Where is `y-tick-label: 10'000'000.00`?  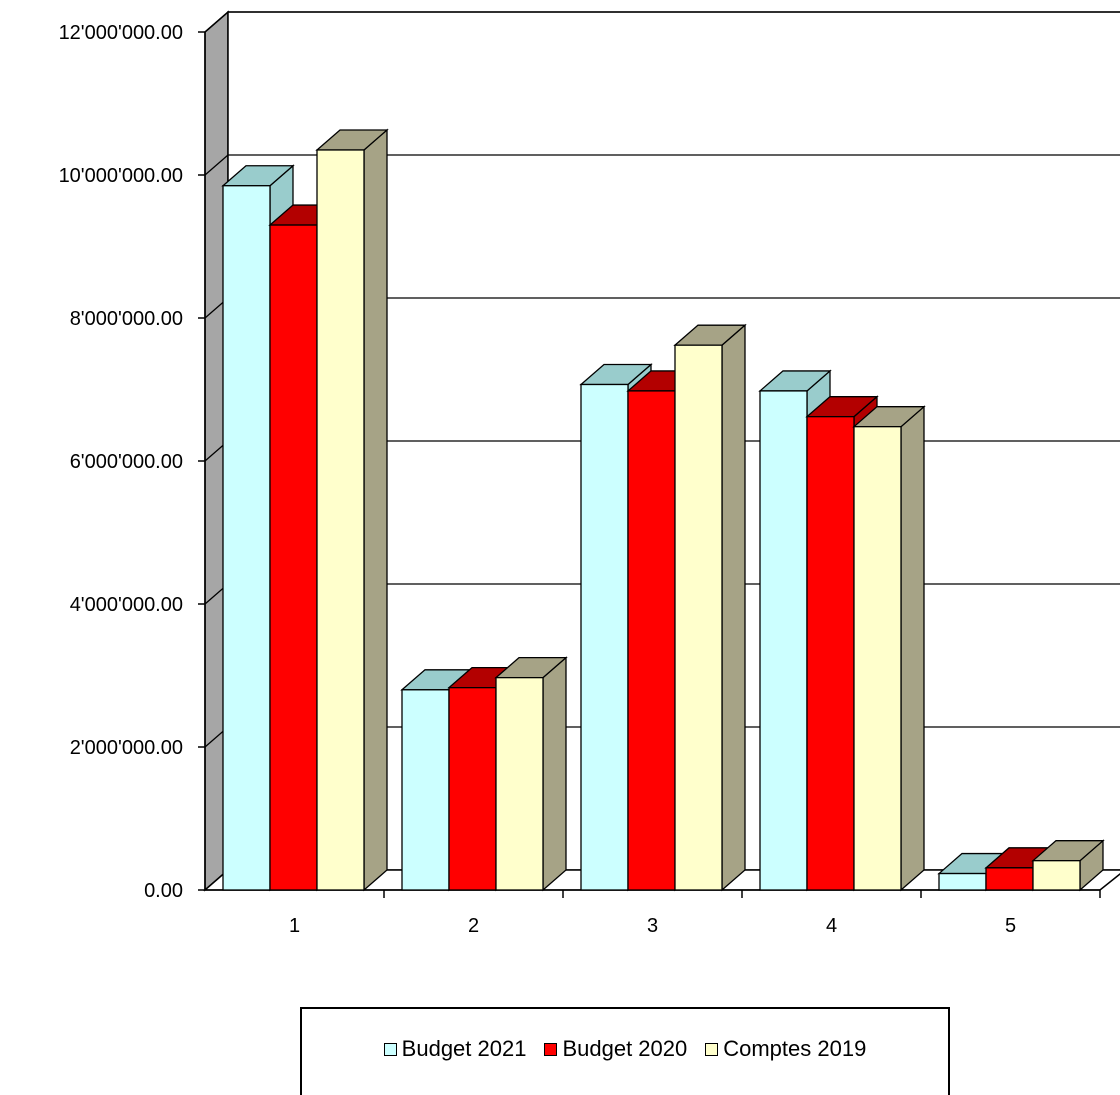 y-tick-label: 10'000'000.00 is located at coordinates (121, 176).